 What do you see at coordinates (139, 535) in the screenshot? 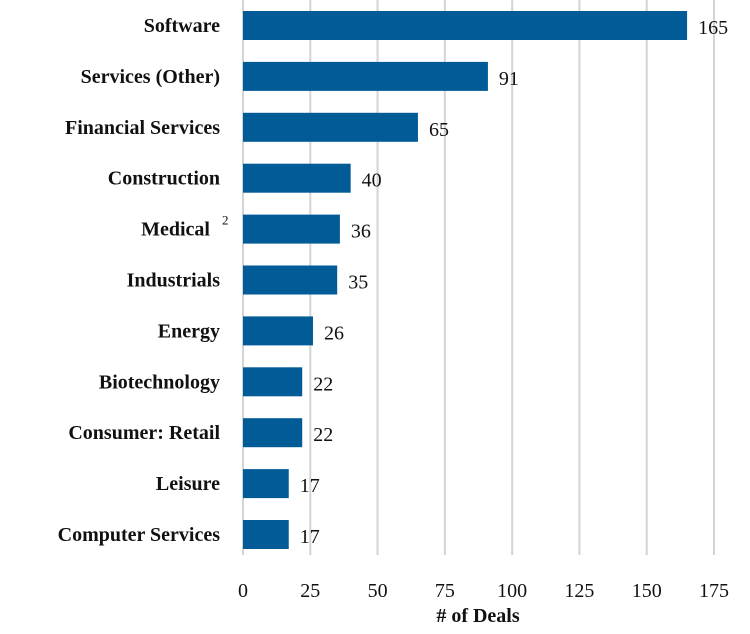
I see `category-label: Computer Services` at bounding box center [139, 535].